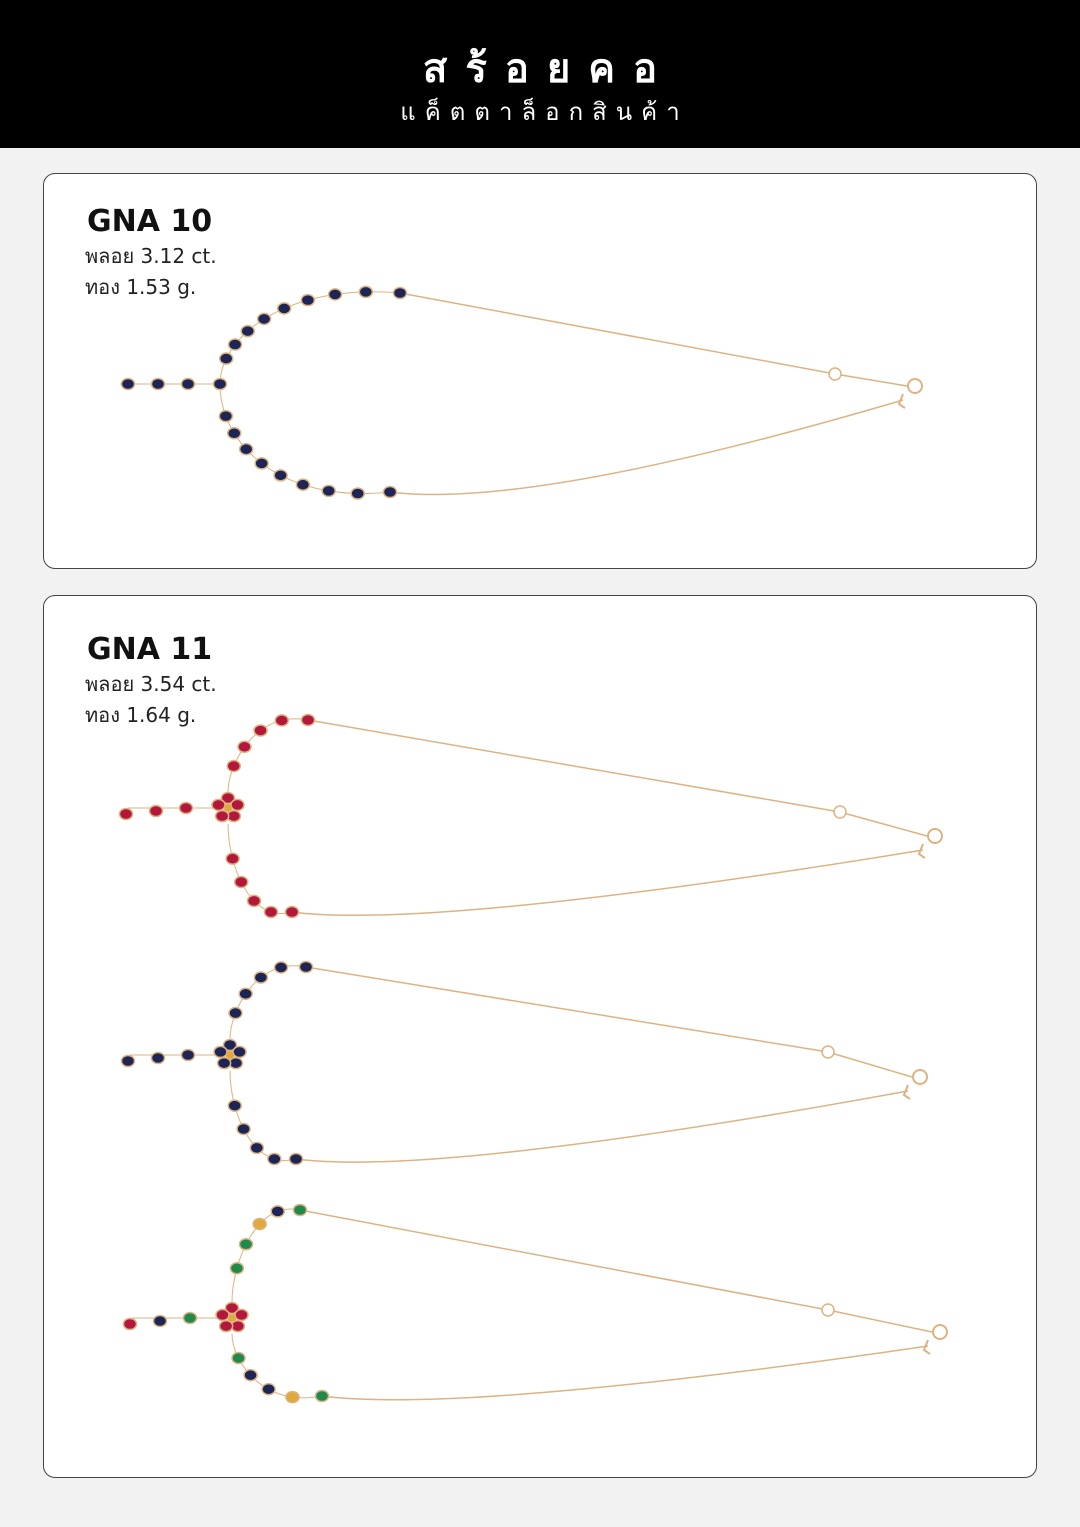 This screenshot has height=1527, width=1080. Describe the element at coordinates (150, 221) in the screenshot. I see `product-code: GNA 10` at that location.